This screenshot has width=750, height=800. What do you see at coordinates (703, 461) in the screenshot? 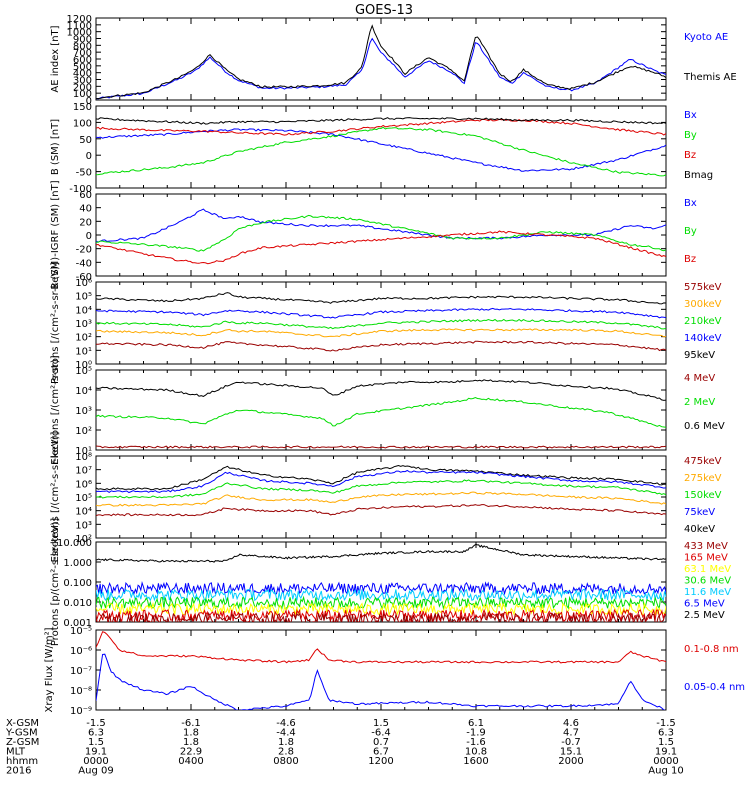
I see `legend-entry: 475keV` at bounding box center [703, 461].